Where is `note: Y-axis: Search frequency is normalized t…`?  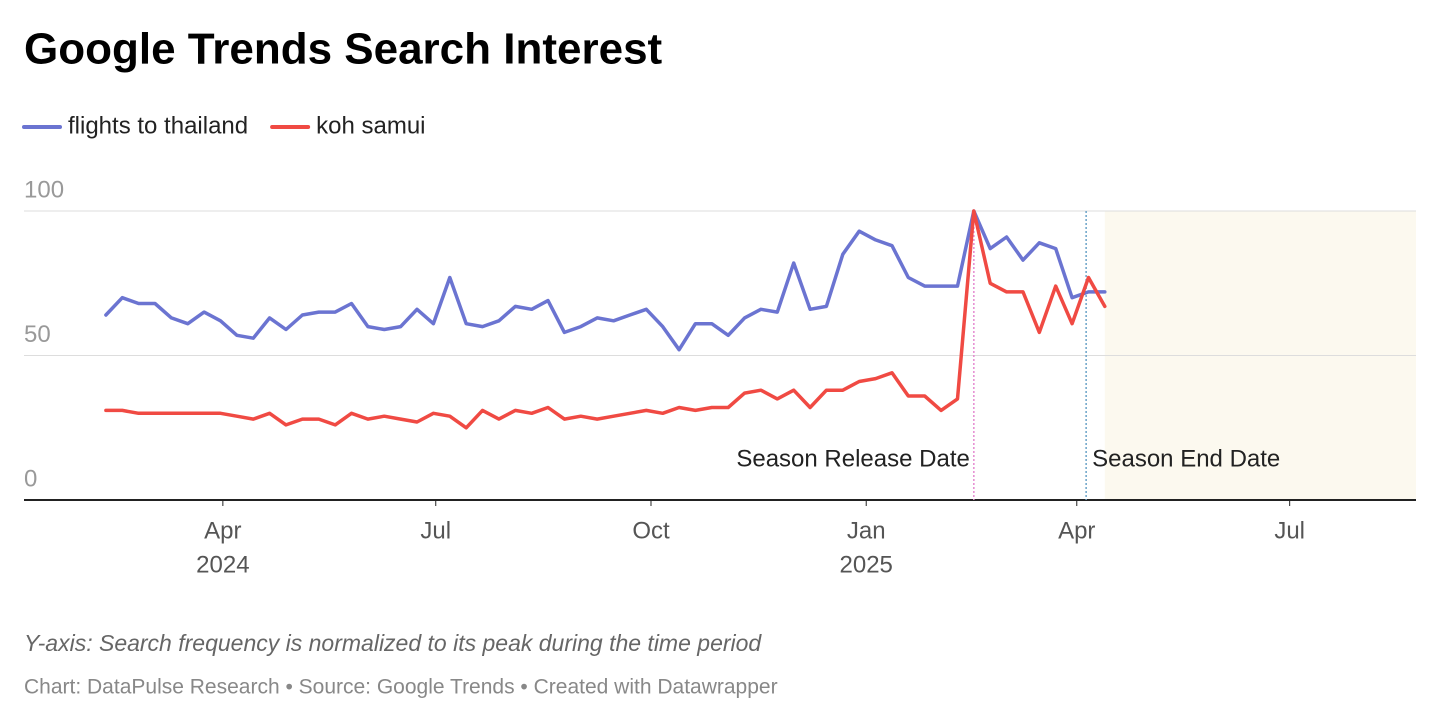 note: Y-axis: Search frequency is normalized t… is located at coordinates (393, 643).